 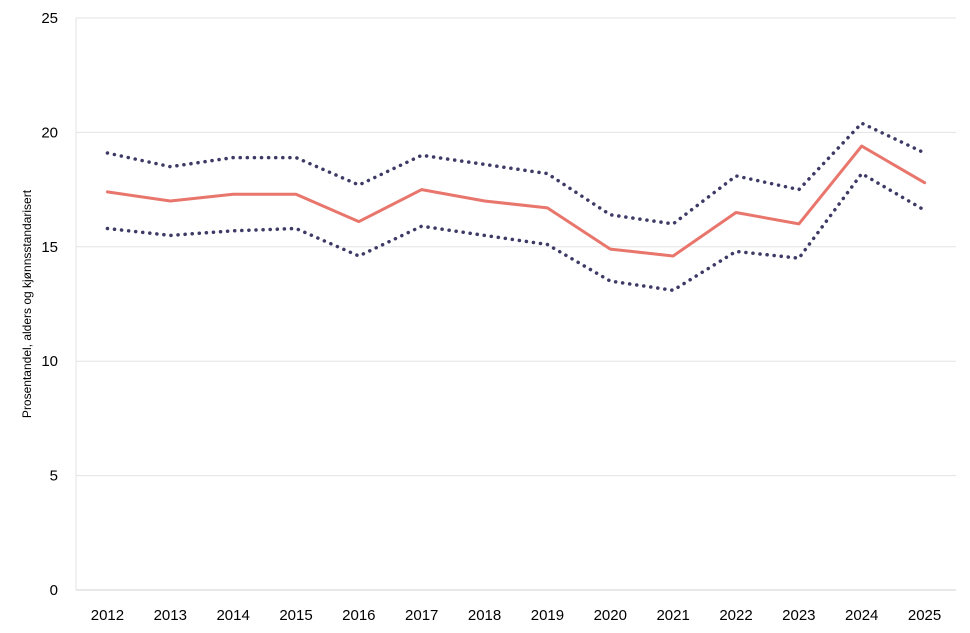 What do you see at coordinates (735, 615) in the screenshot?
I see `x-tick-label: 2022` at bounding box center [735, 615].